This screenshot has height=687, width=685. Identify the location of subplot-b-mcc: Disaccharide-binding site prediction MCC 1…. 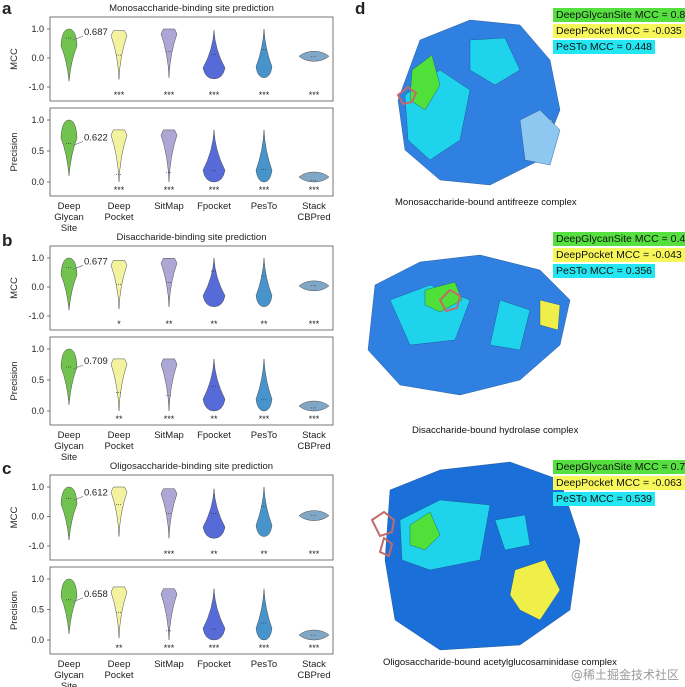
(171, 281).